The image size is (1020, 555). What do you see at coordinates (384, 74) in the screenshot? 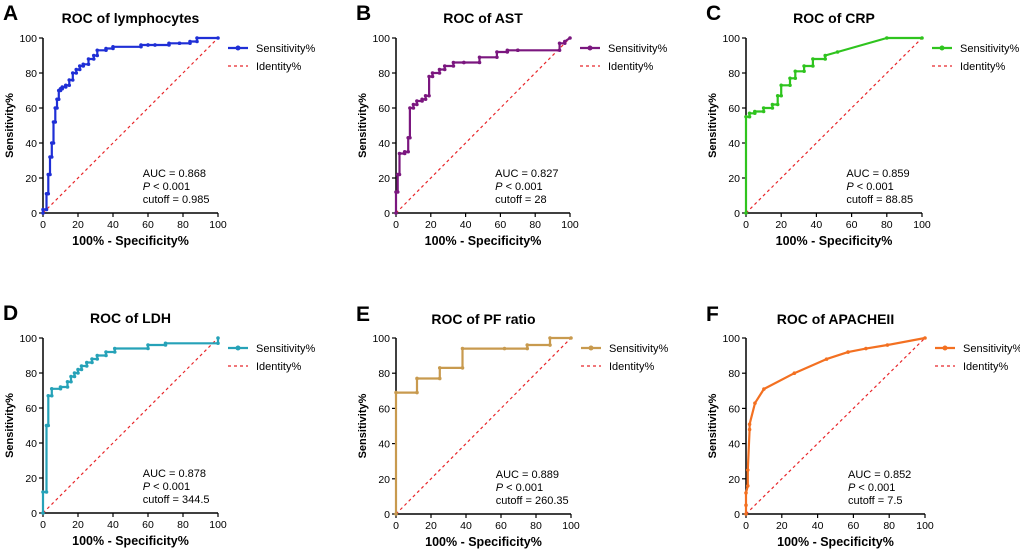
I see `y-tick-label: 80` at bounding box center [384, 74].